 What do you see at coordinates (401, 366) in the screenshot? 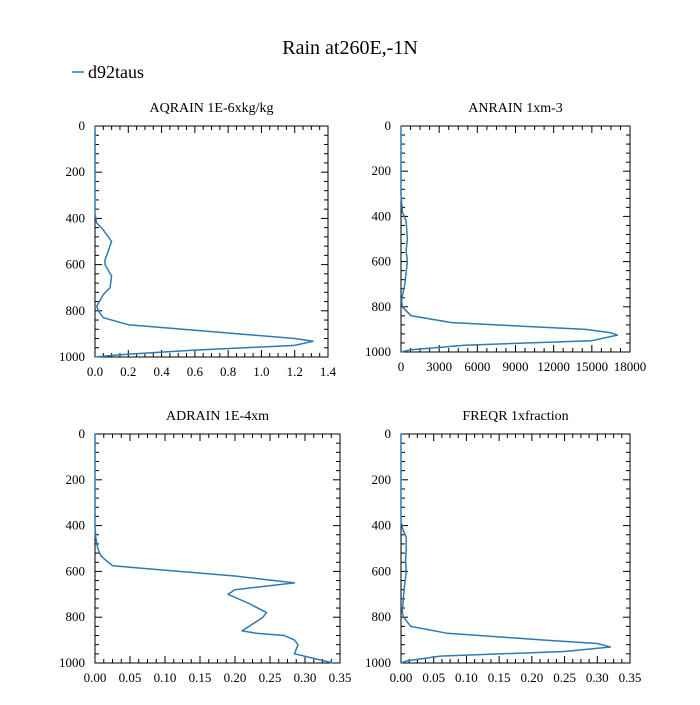
I see `x-tick-label: 0` at bounding box center [401, 366].